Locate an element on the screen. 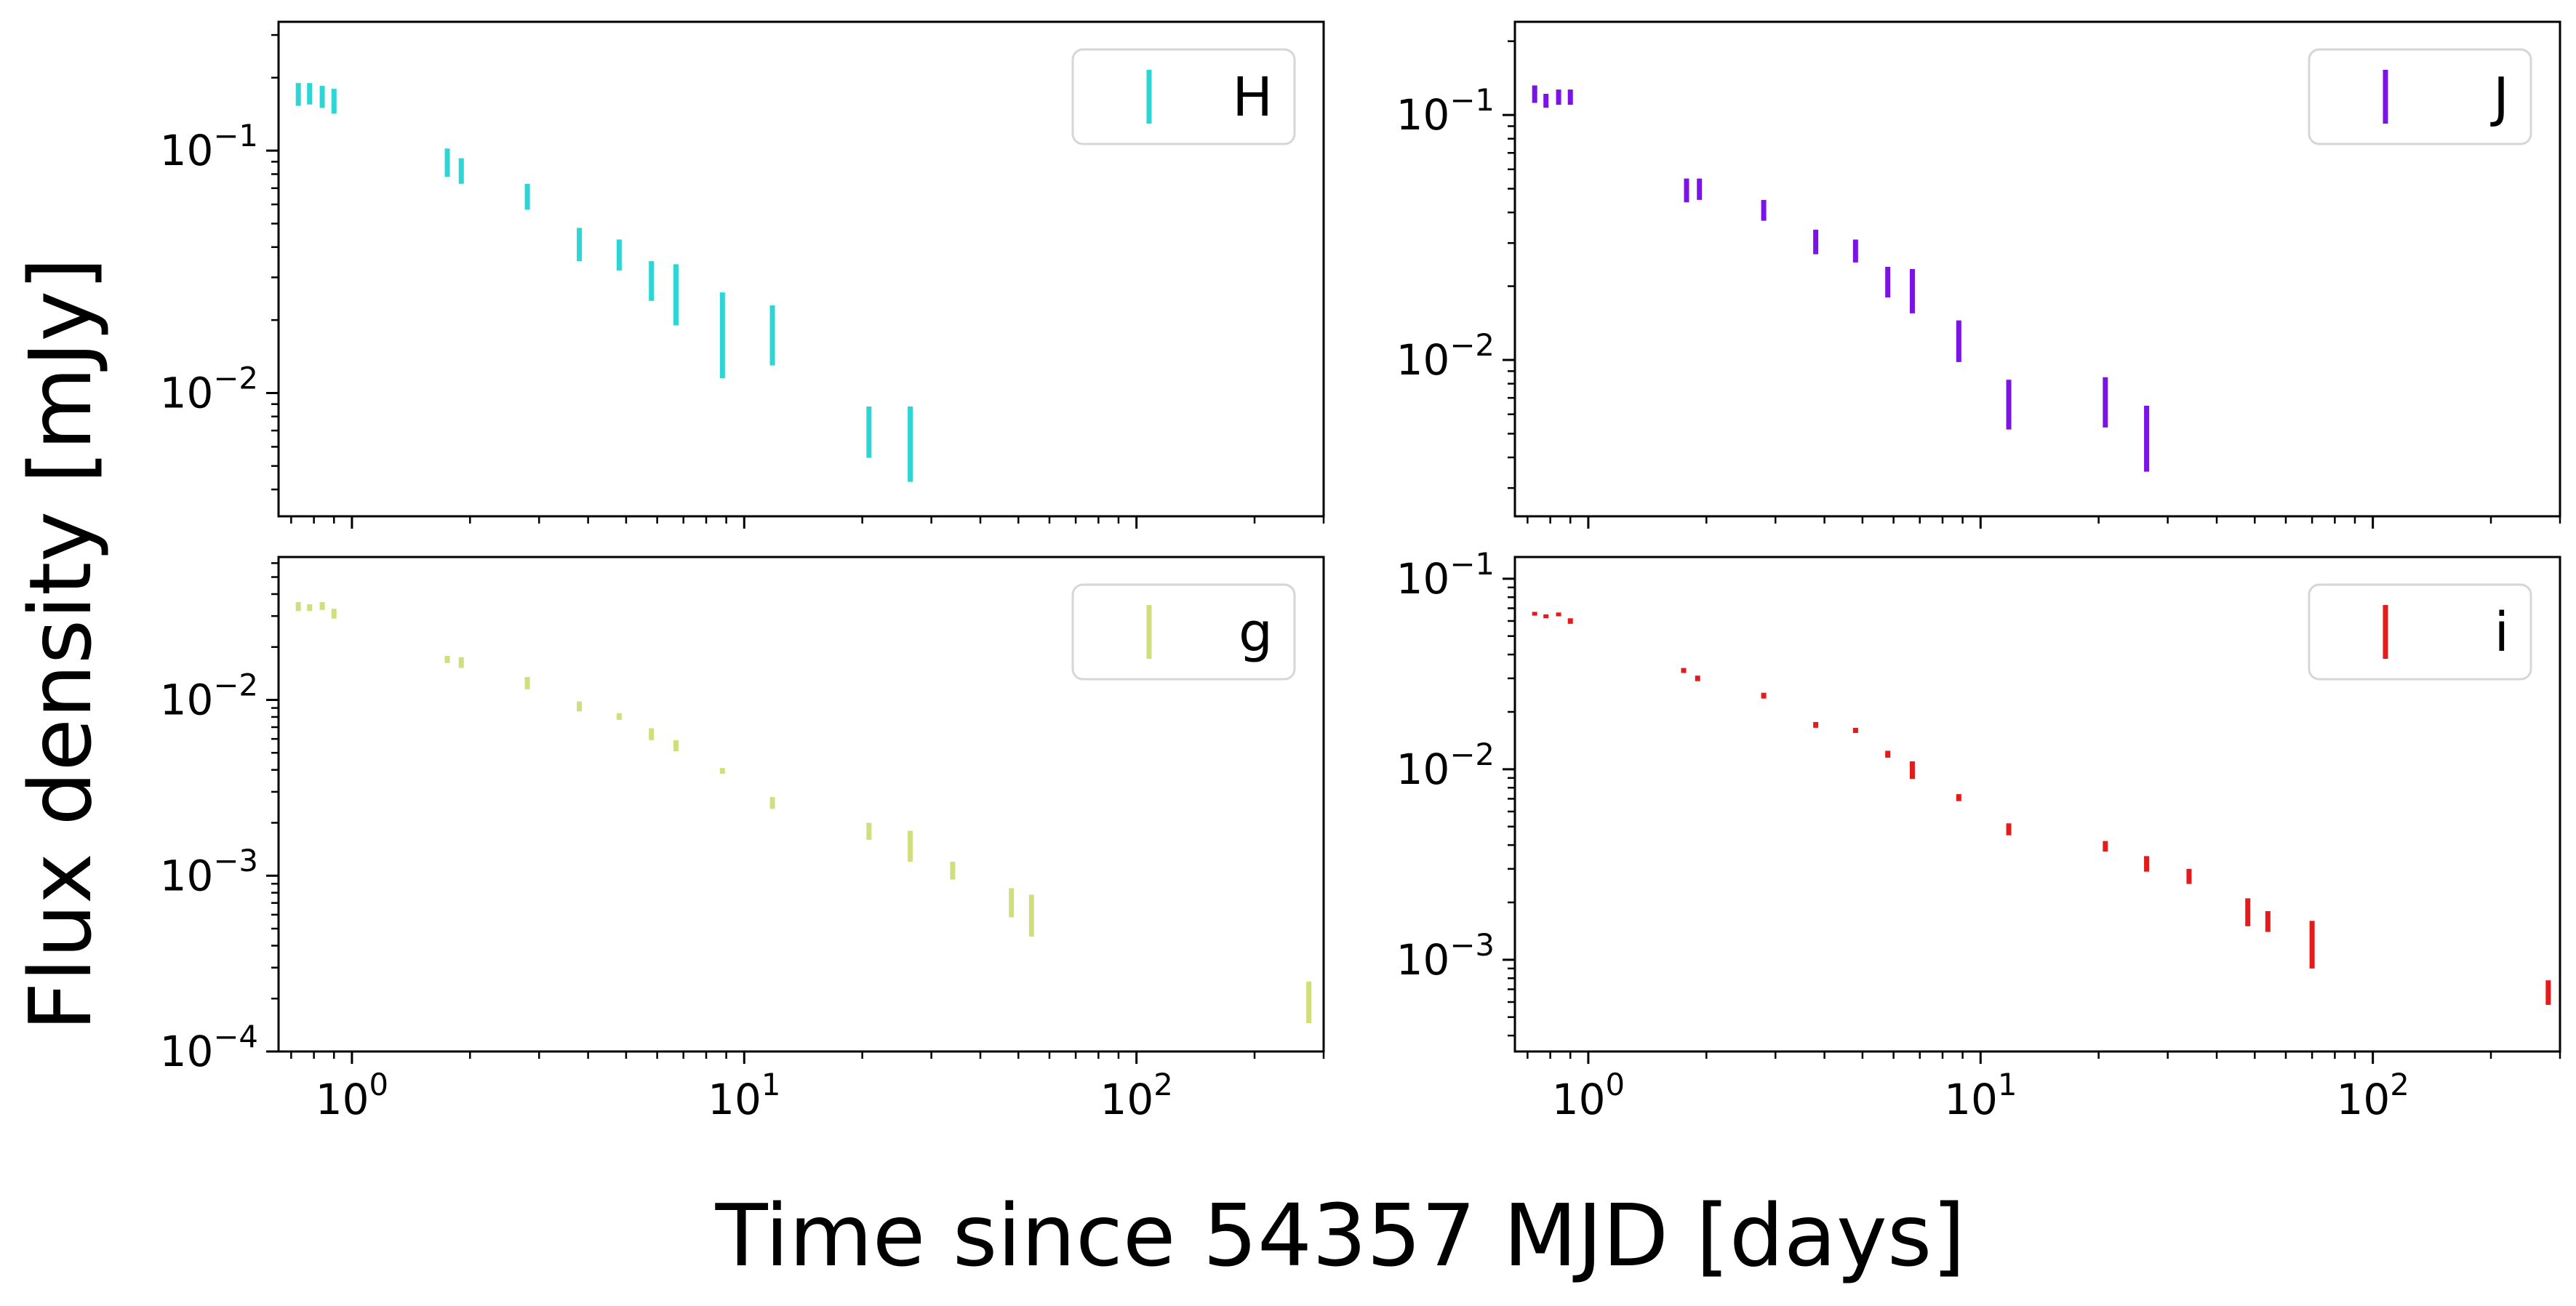  y-axis-label: Flux density [mJy] is located at coordinates (60, 644).